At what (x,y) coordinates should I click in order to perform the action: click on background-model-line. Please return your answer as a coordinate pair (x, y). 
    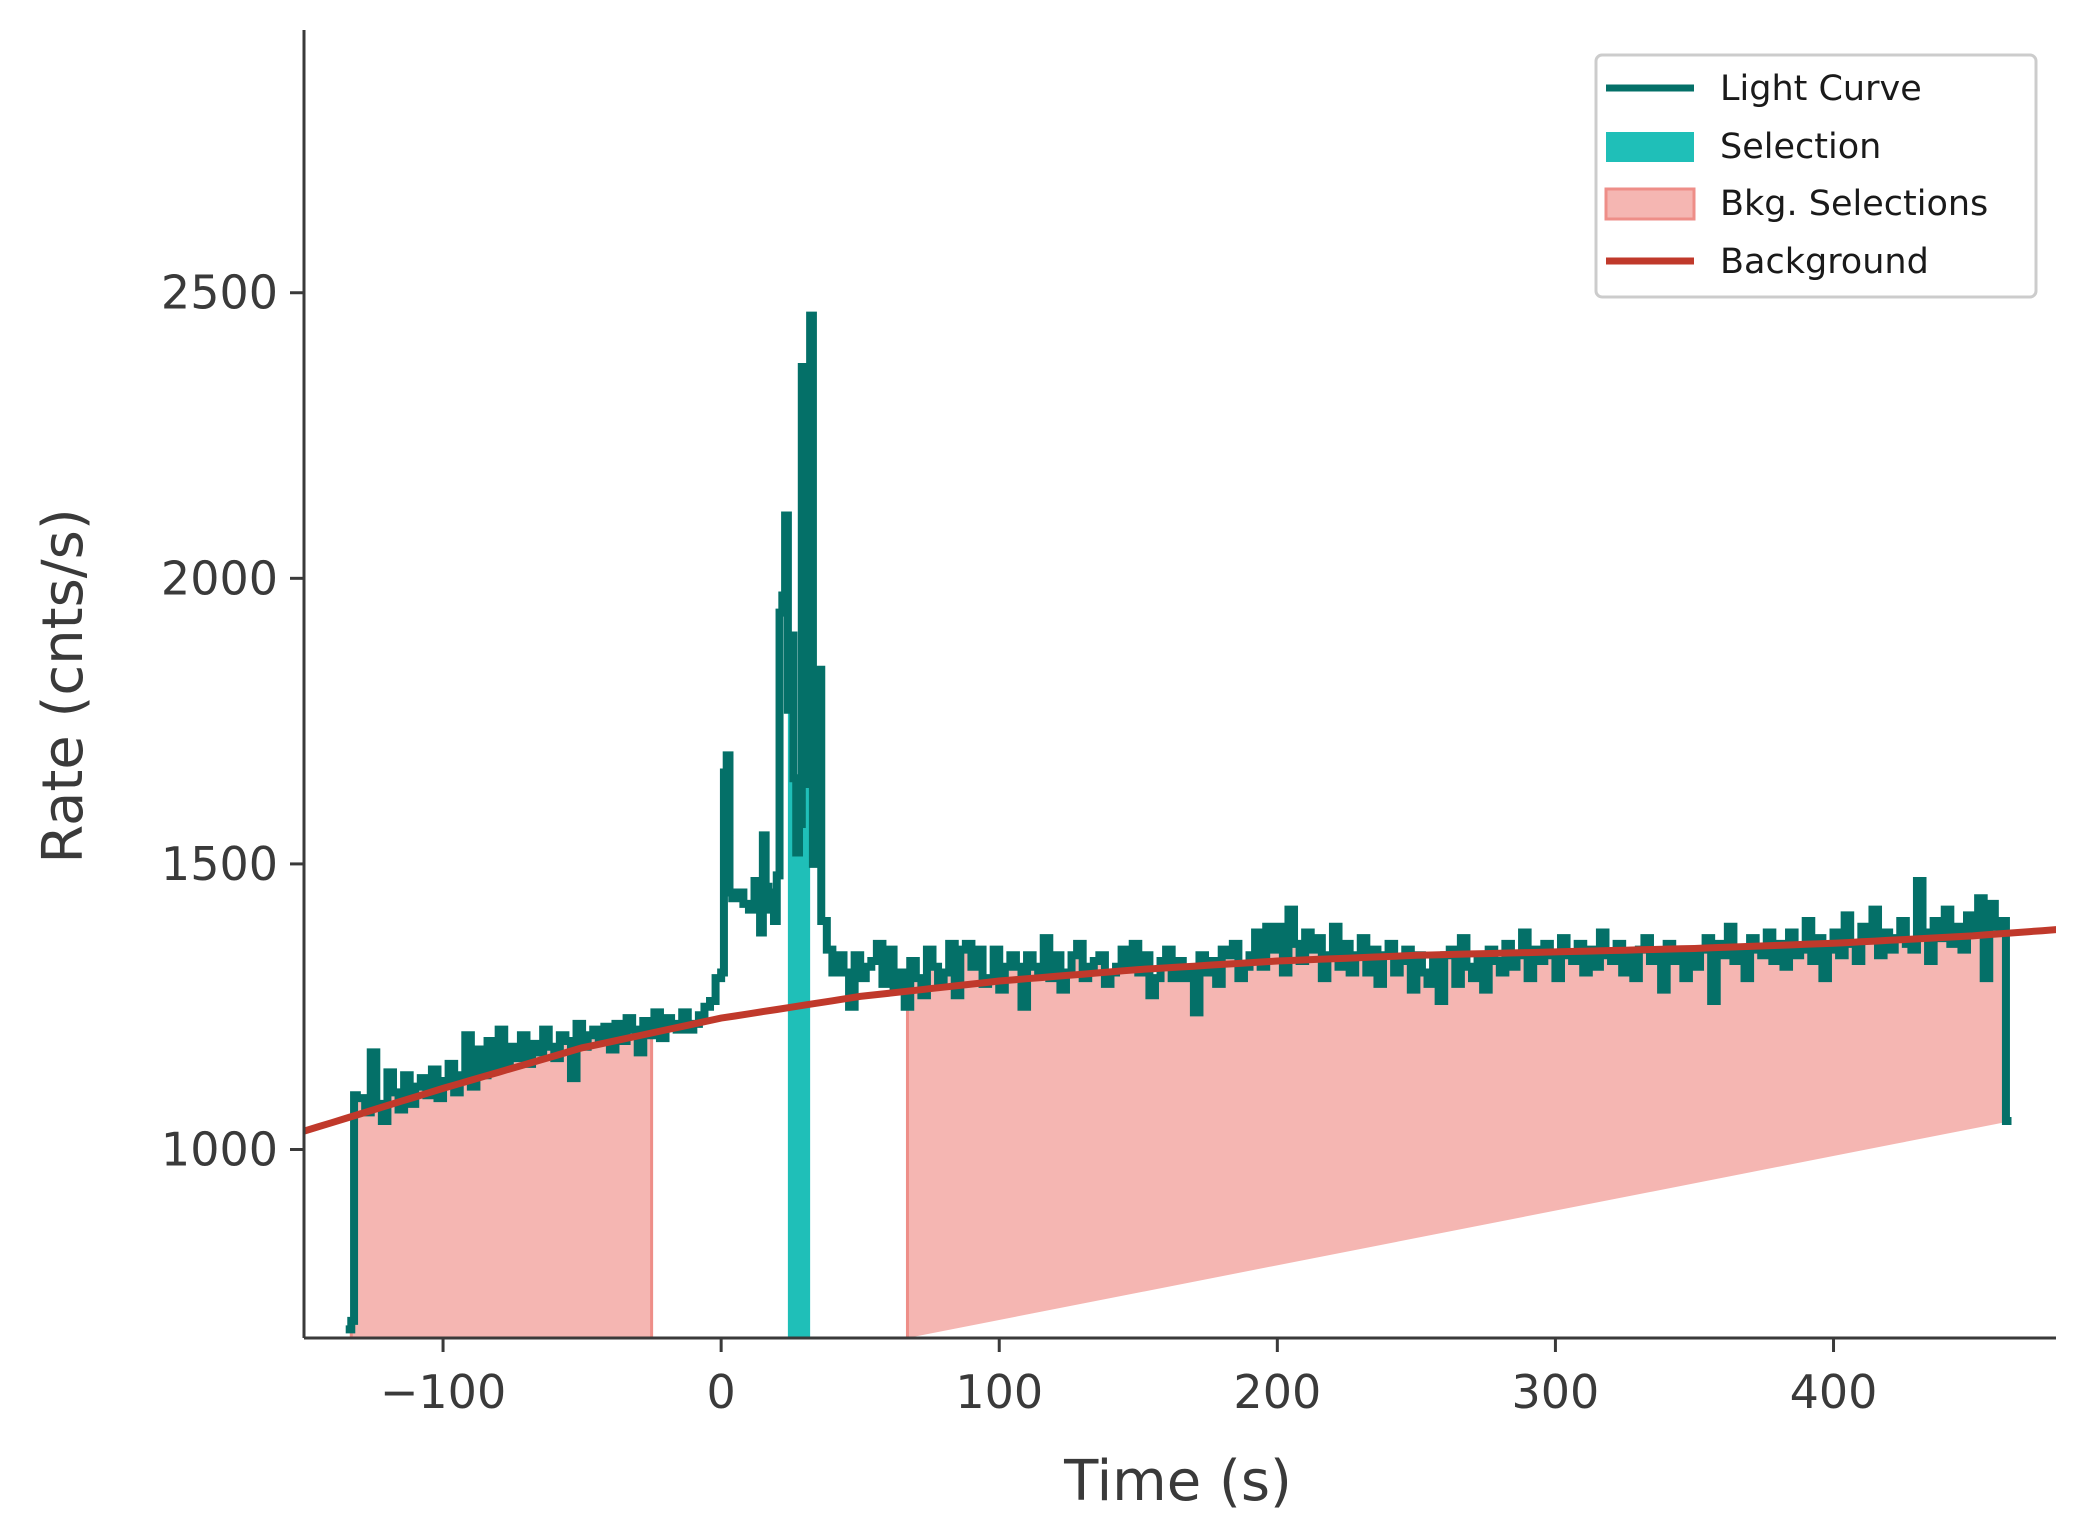
    Looking at the image, I should click on (1180, 1030).